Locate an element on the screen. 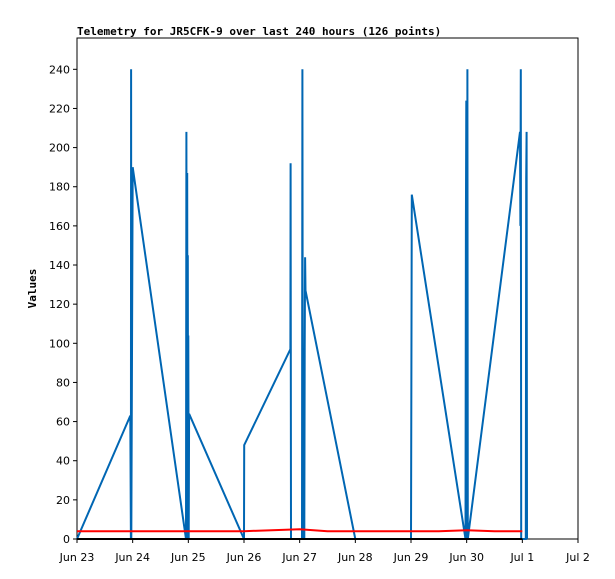 This screenshot has height=579, width=615. y-tick-label: 0 is located at coordinates (66, 539).